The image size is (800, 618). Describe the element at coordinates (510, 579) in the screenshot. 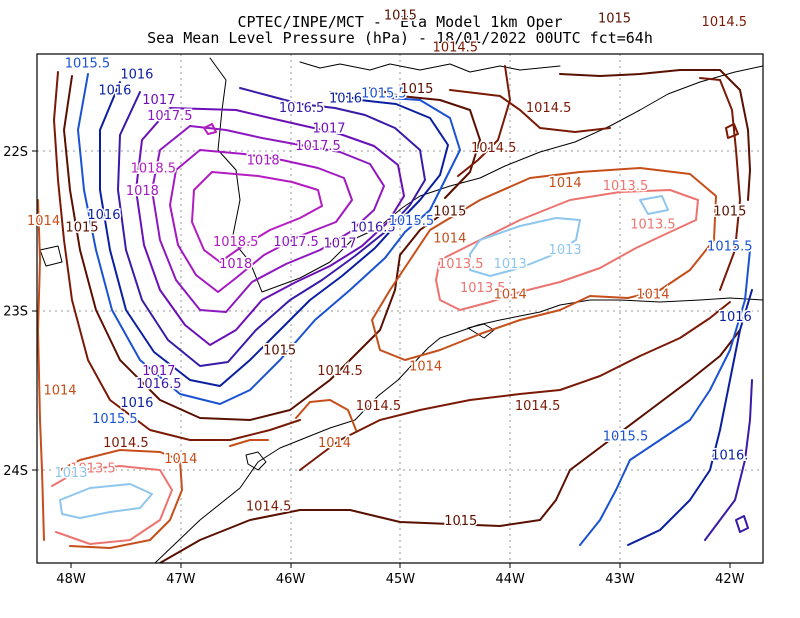

I see `x-tick-label: 44W` at that location.